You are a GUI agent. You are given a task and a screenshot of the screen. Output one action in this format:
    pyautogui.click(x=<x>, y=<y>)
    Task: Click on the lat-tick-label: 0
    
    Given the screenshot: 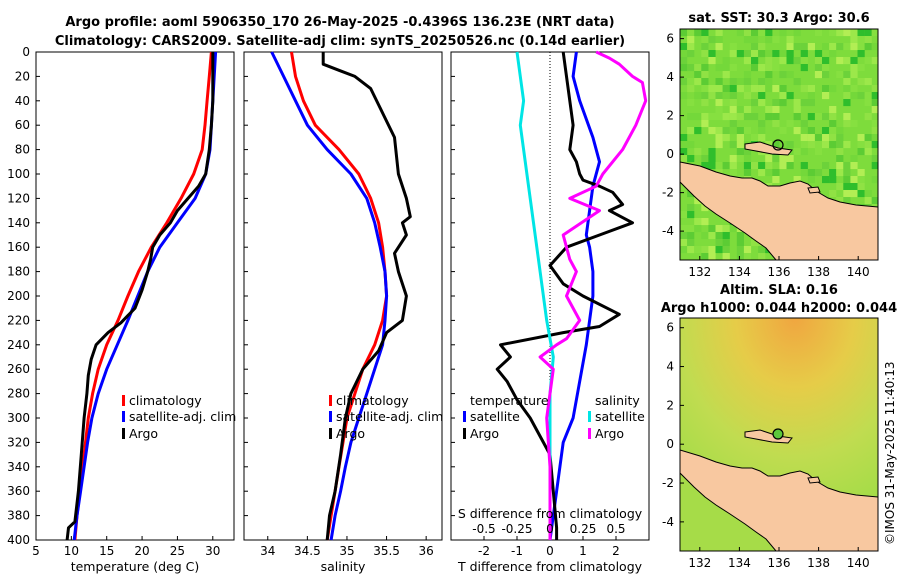 What is the action you would take?
    pyautogui.click(x=670, y=154)
    